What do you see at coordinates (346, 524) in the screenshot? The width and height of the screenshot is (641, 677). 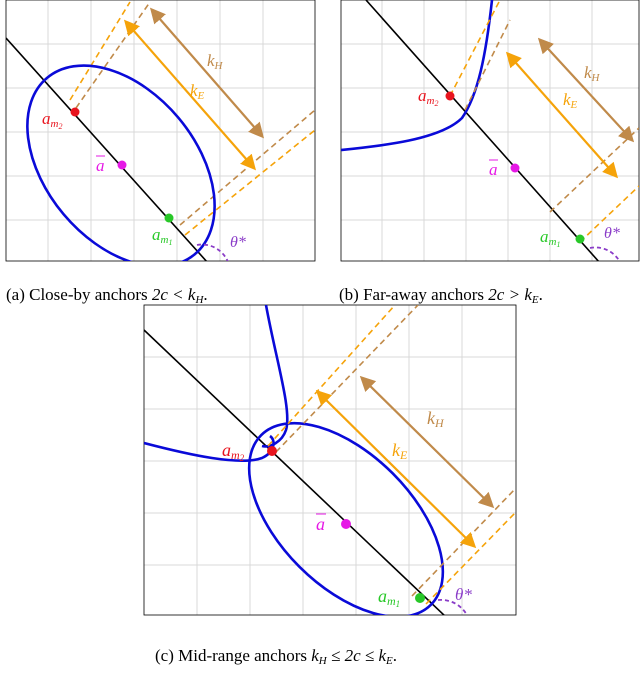 I see `panel-c-abar-point` at bounding box center [346, 524].